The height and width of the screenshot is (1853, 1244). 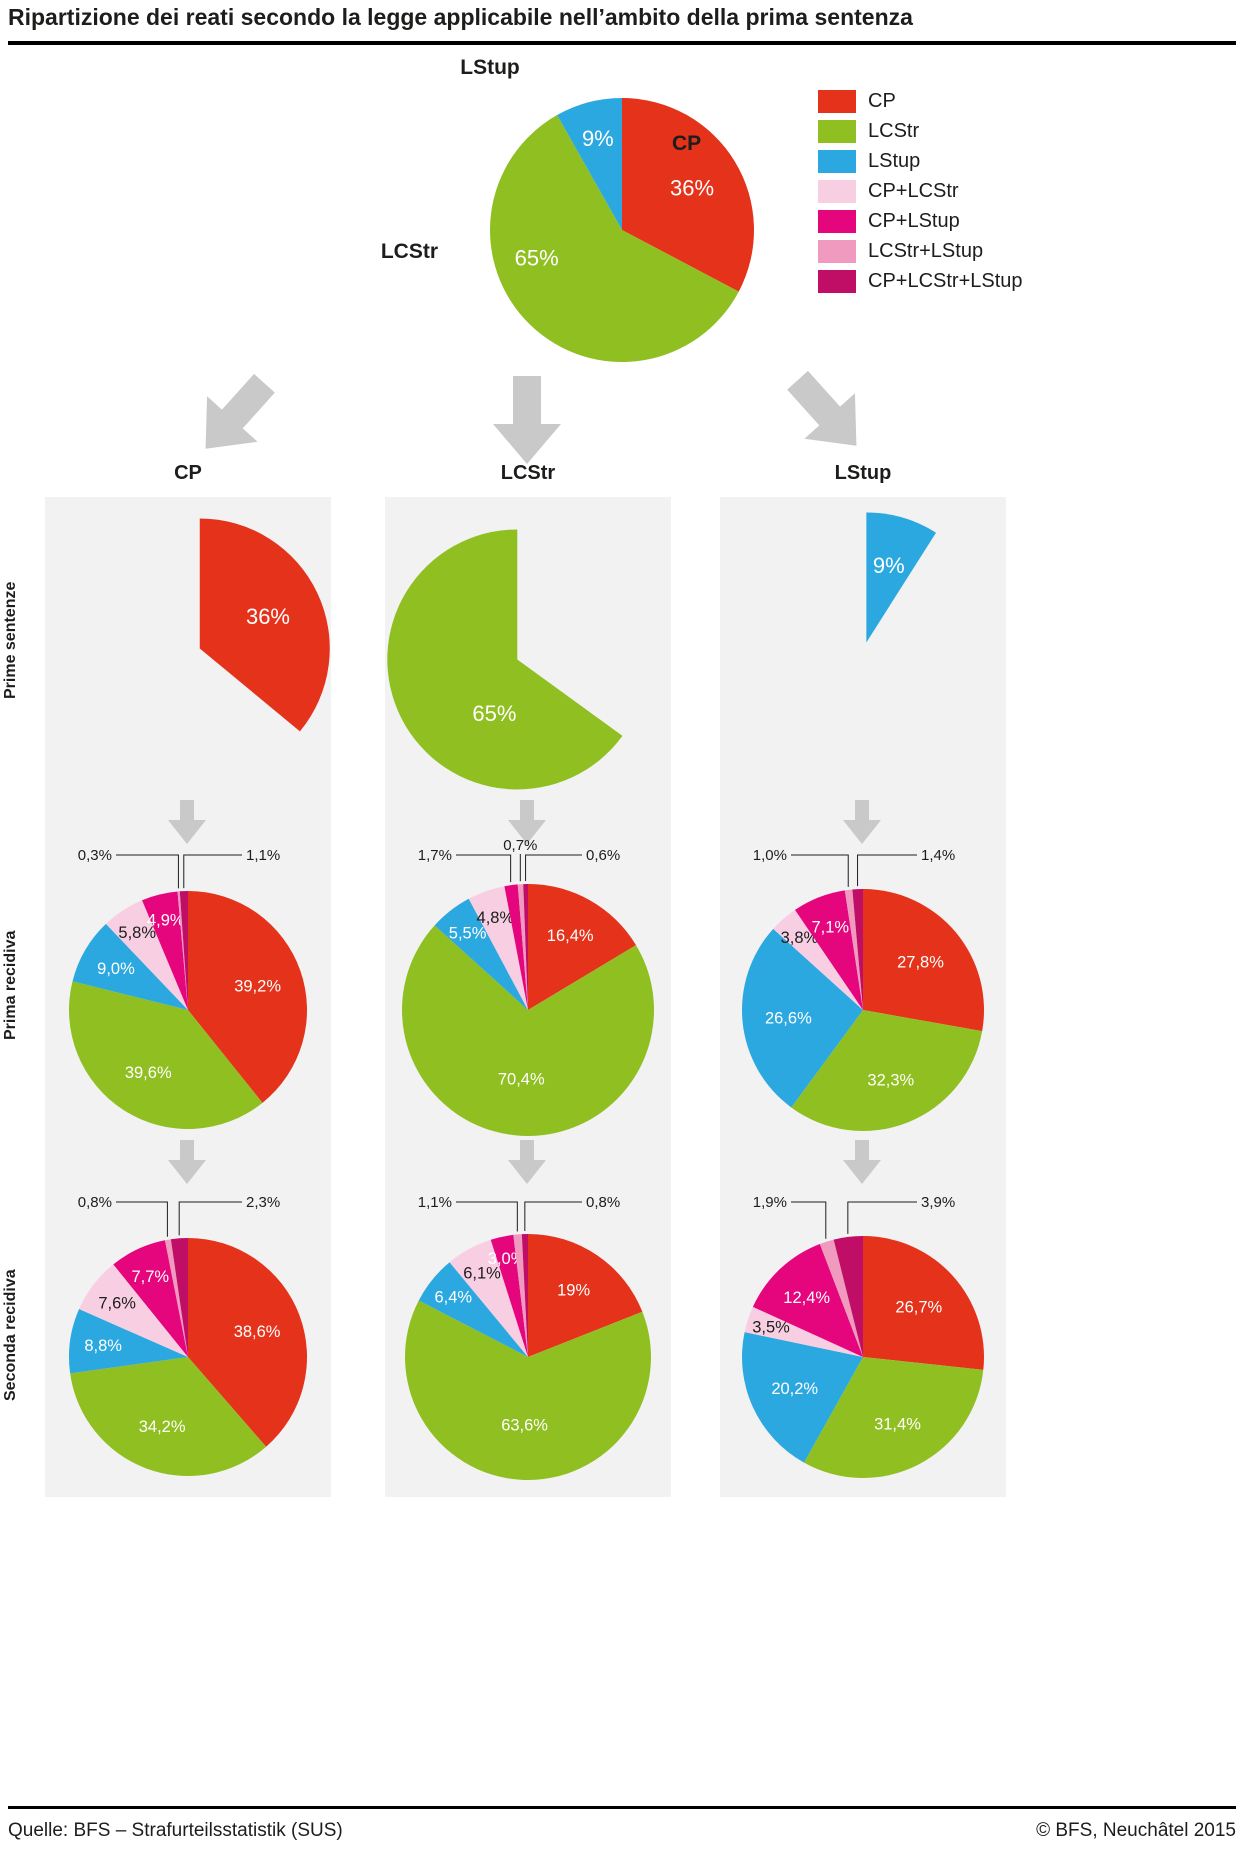 I want to click on title-rule, so click(x=622, y=43).